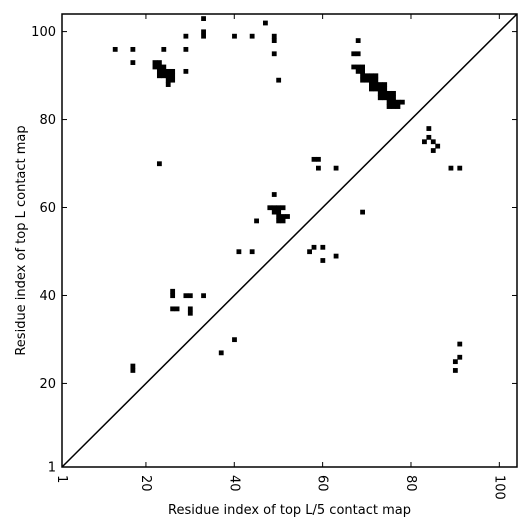 This screenshot has height=531, width=531. I want to click on x-tick-label: 80, so click(410, 483).